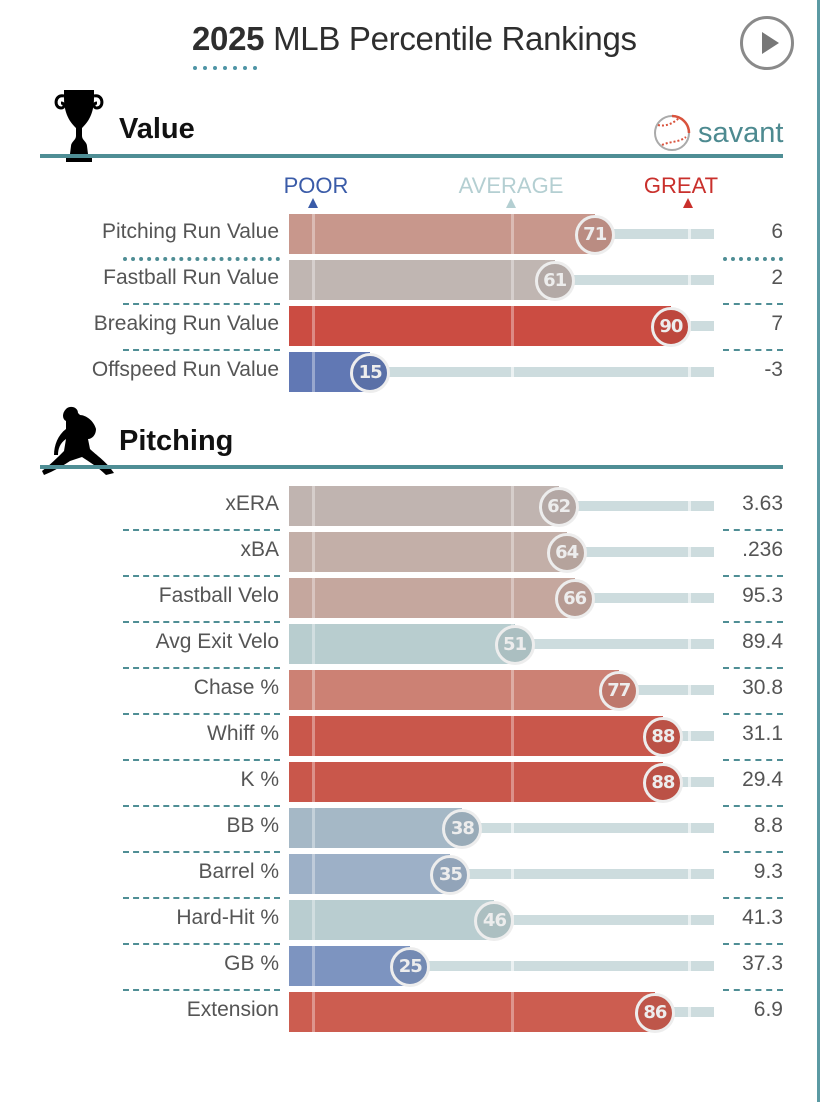  I want to click on metric-label: Whiff %, so click(243, 733).